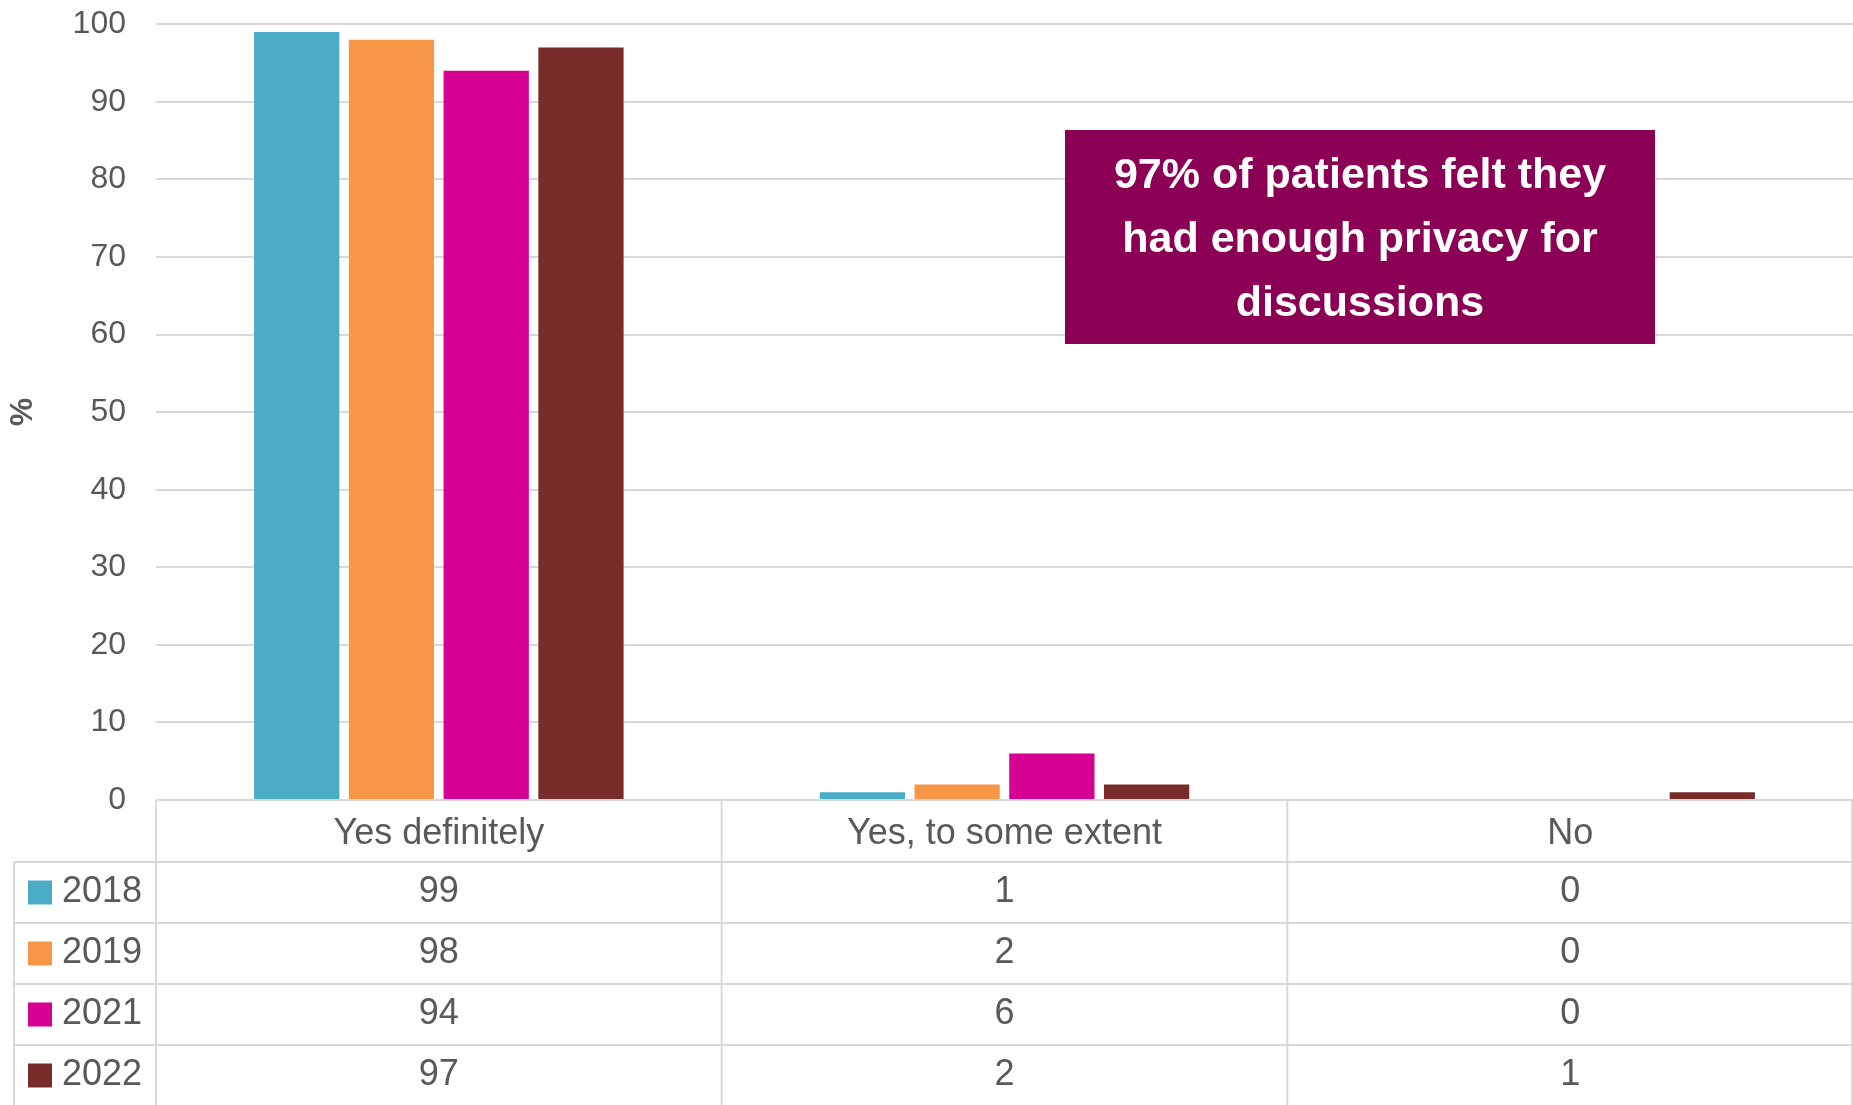 This screenshot has height=1105, width=1853. I want to click on y-tick-label: 50, so click(108, 409).